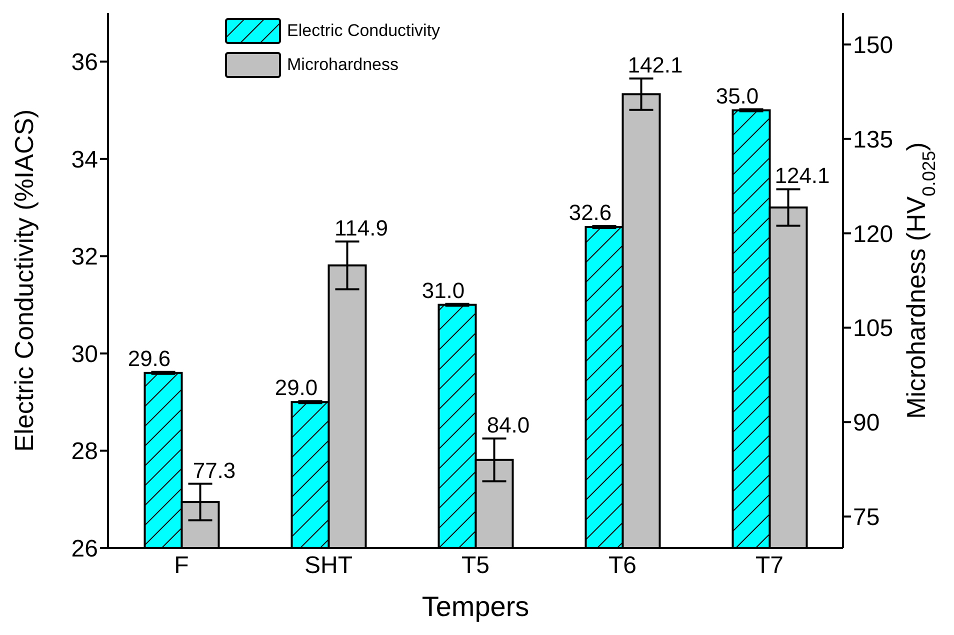 The image size is (954, 635). I want to click on y2-tick-label: 75, so click(866, 518).